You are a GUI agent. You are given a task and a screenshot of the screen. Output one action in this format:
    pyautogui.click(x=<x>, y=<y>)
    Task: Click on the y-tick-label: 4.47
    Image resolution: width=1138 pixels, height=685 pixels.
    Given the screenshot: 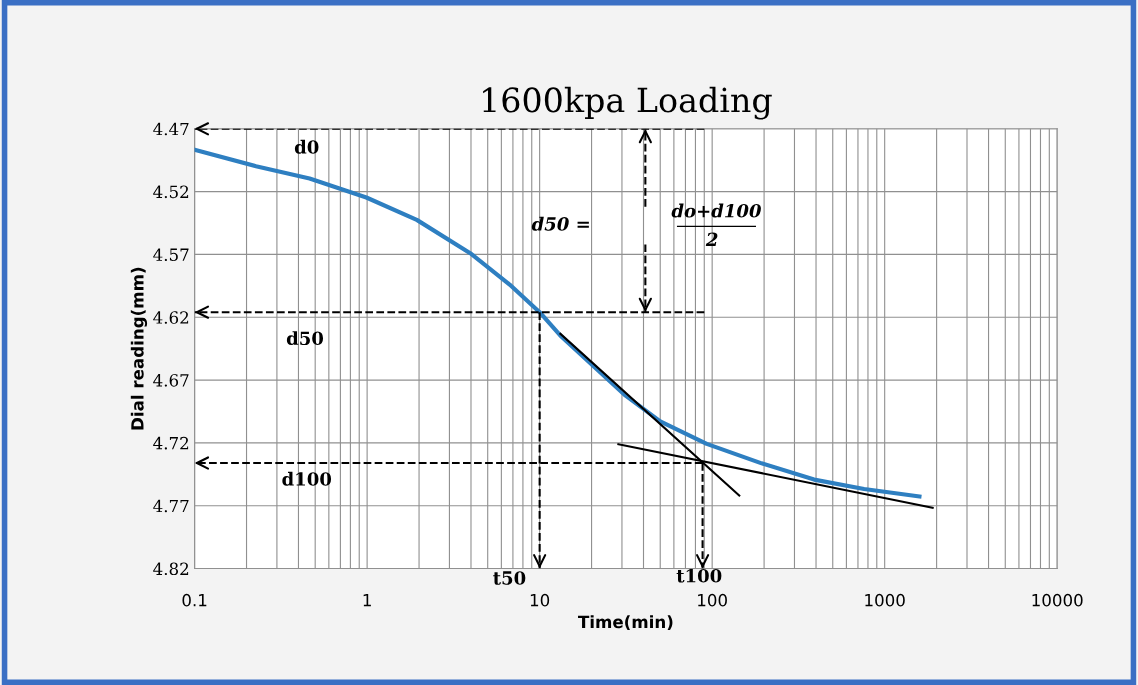 What is the action you would take?
    pyautogui.click(x=171, y=129)
    